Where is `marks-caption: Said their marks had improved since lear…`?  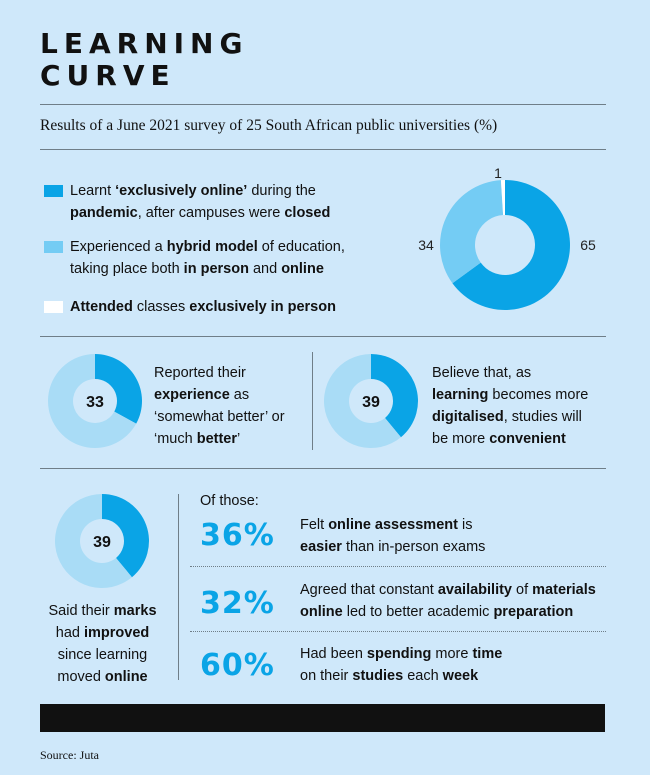 marks-caption: Said their marks had improved since lear… is located at coordinates (102, 644).